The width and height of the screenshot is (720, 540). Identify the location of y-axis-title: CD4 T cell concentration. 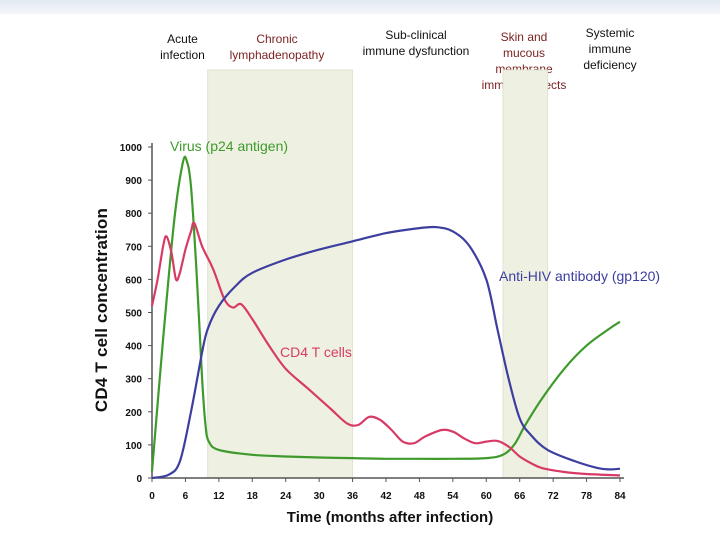
(101, 310).